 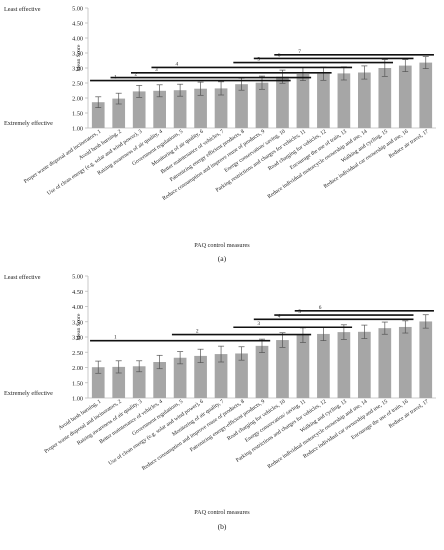 What do you see at coordinates (320, 308) in the screenshot?
I see `subset-label: 6` at bounding box center [320, 308].